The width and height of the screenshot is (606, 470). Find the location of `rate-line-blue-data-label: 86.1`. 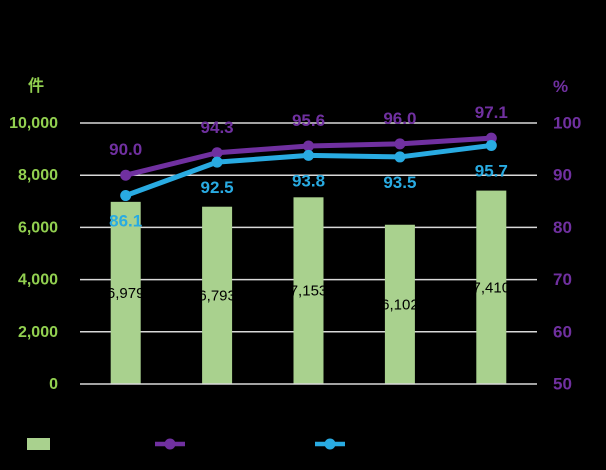

rate-line-blue-data-label: 86.1 is located at coordinates (125, 221).